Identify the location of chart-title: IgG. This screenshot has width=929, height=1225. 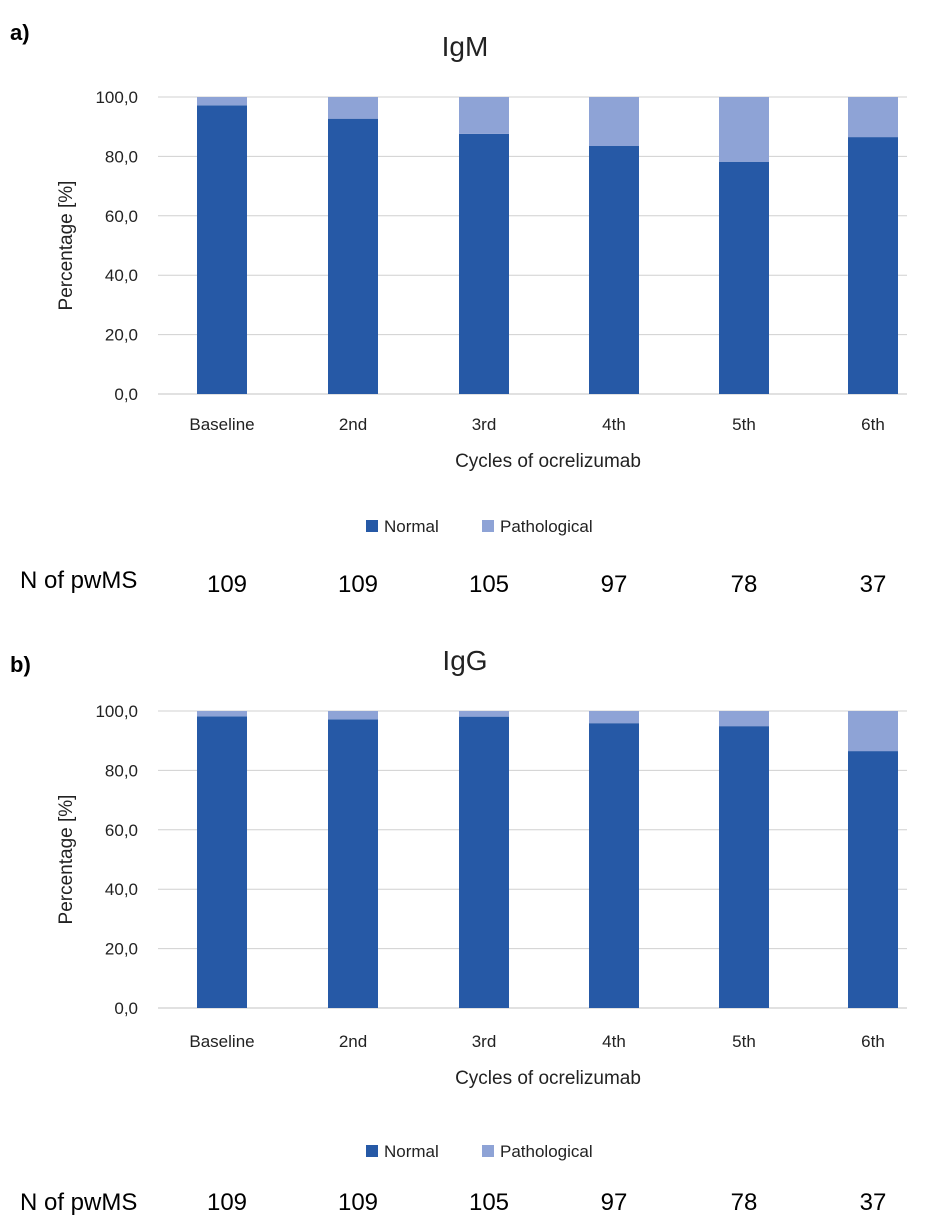
(464, 660).